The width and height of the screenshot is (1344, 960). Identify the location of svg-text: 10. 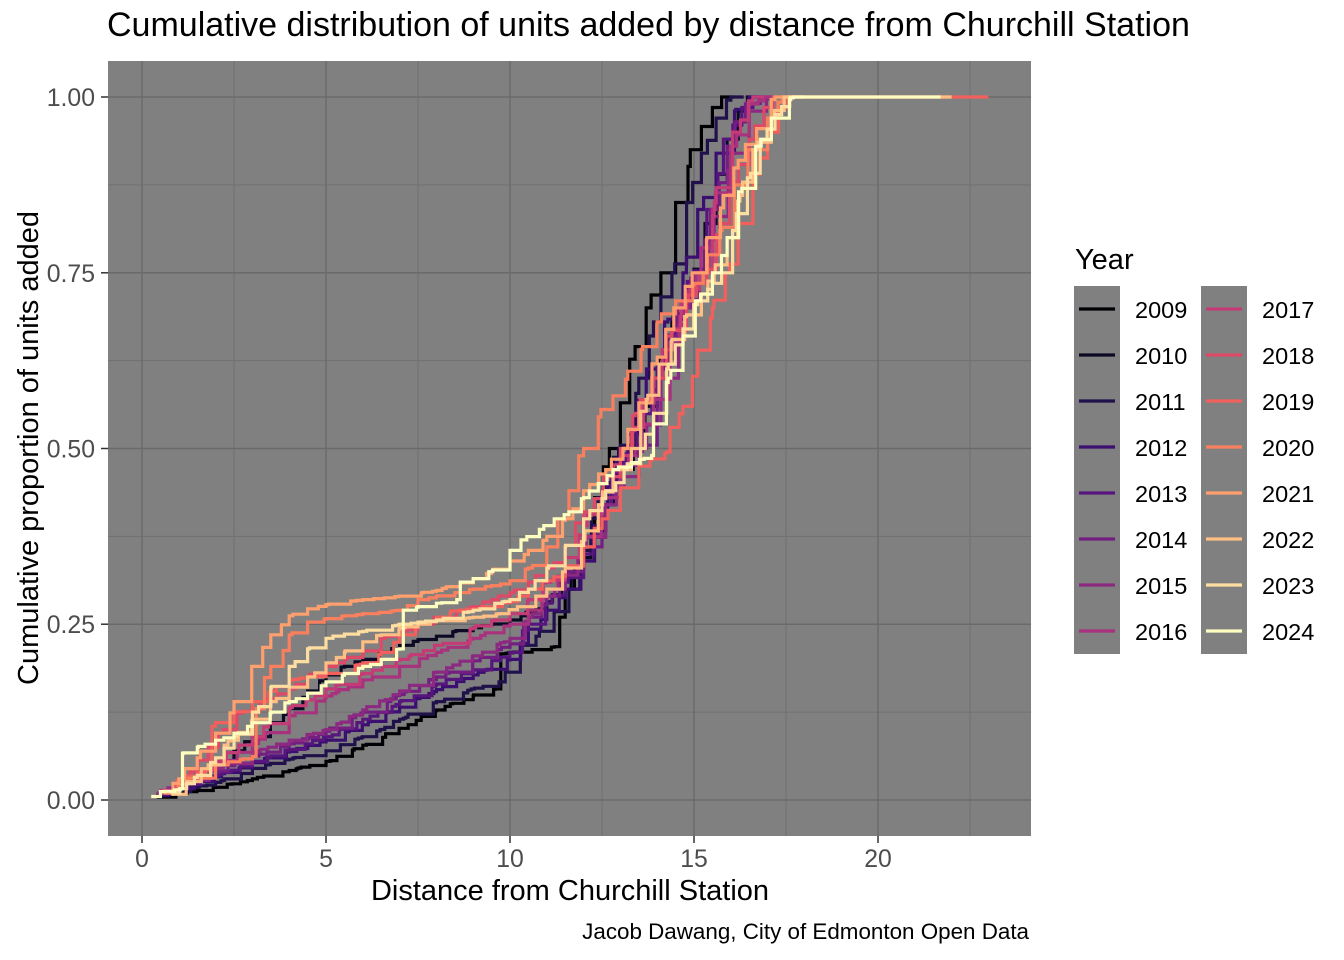
(510, 859).